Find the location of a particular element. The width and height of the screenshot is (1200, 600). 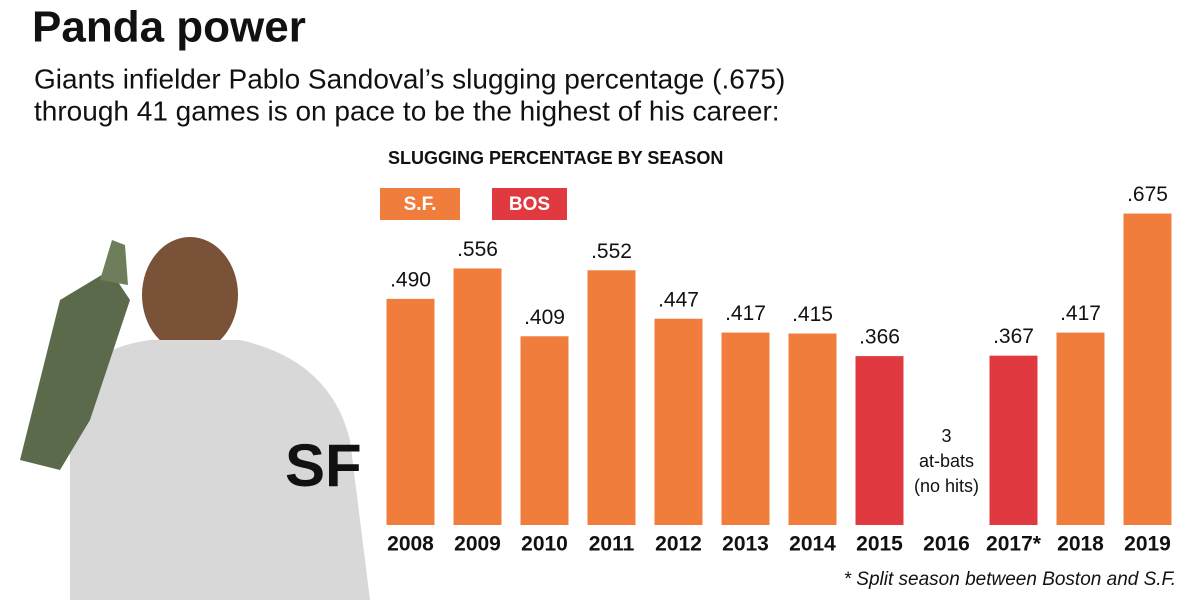

value-label: .367 is located at coordinates (1013, 336).